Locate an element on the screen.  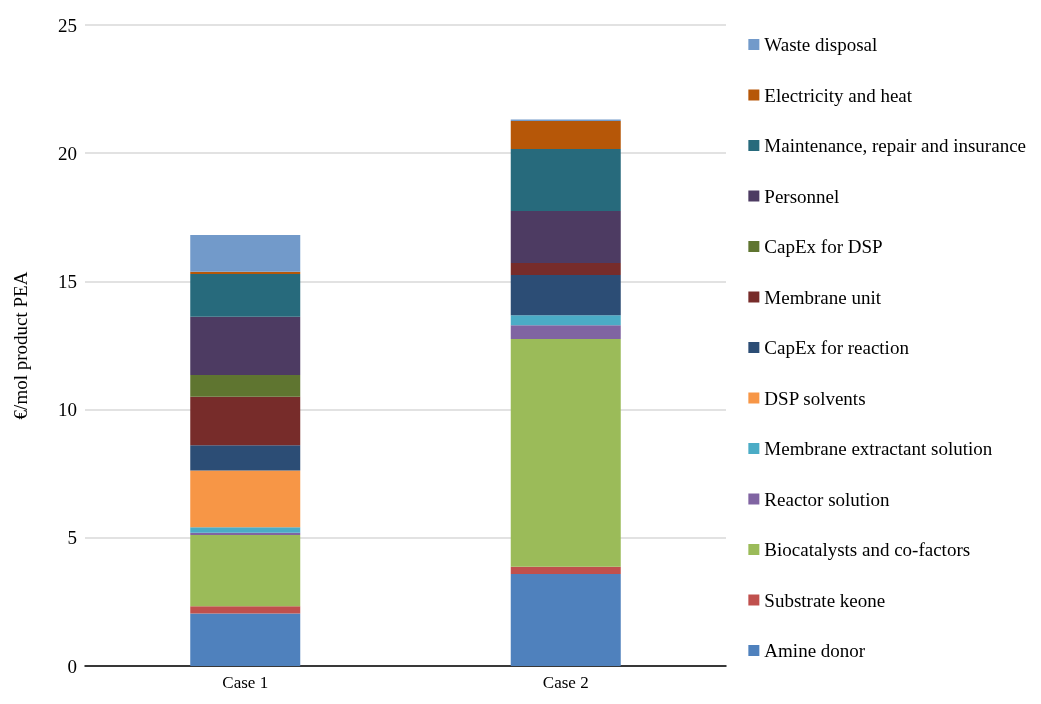
x-tick-label: Case 1 is located at coordinates (245, 682).